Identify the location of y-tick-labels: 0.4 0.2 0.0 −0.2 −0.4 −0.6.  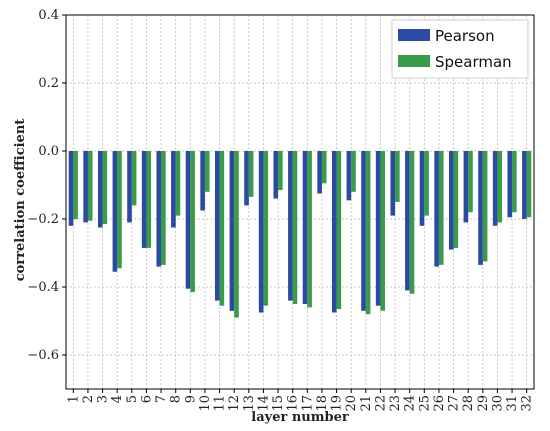
(43, 185).